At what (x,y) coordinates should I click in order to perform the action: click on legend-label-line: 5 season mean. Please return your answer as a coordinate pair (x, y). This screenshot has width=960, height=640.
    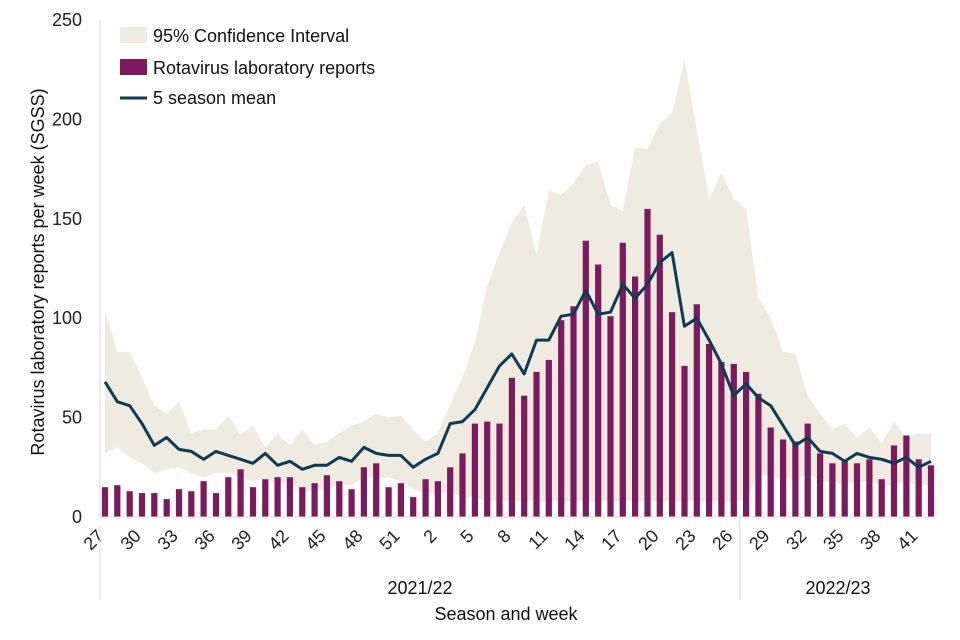
    Looking at the image, I should click on (214, 98).